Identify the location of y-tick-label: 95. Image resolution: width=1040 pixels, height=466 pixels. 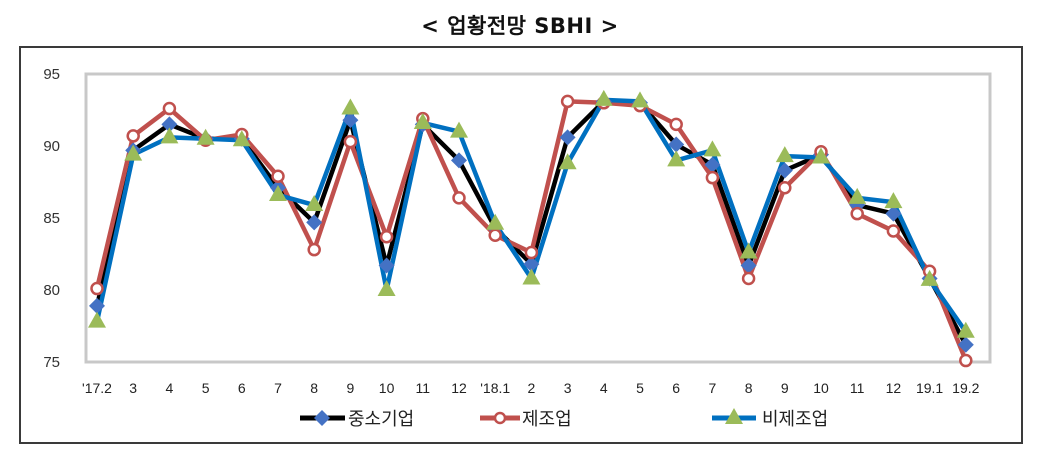
(51, 74).